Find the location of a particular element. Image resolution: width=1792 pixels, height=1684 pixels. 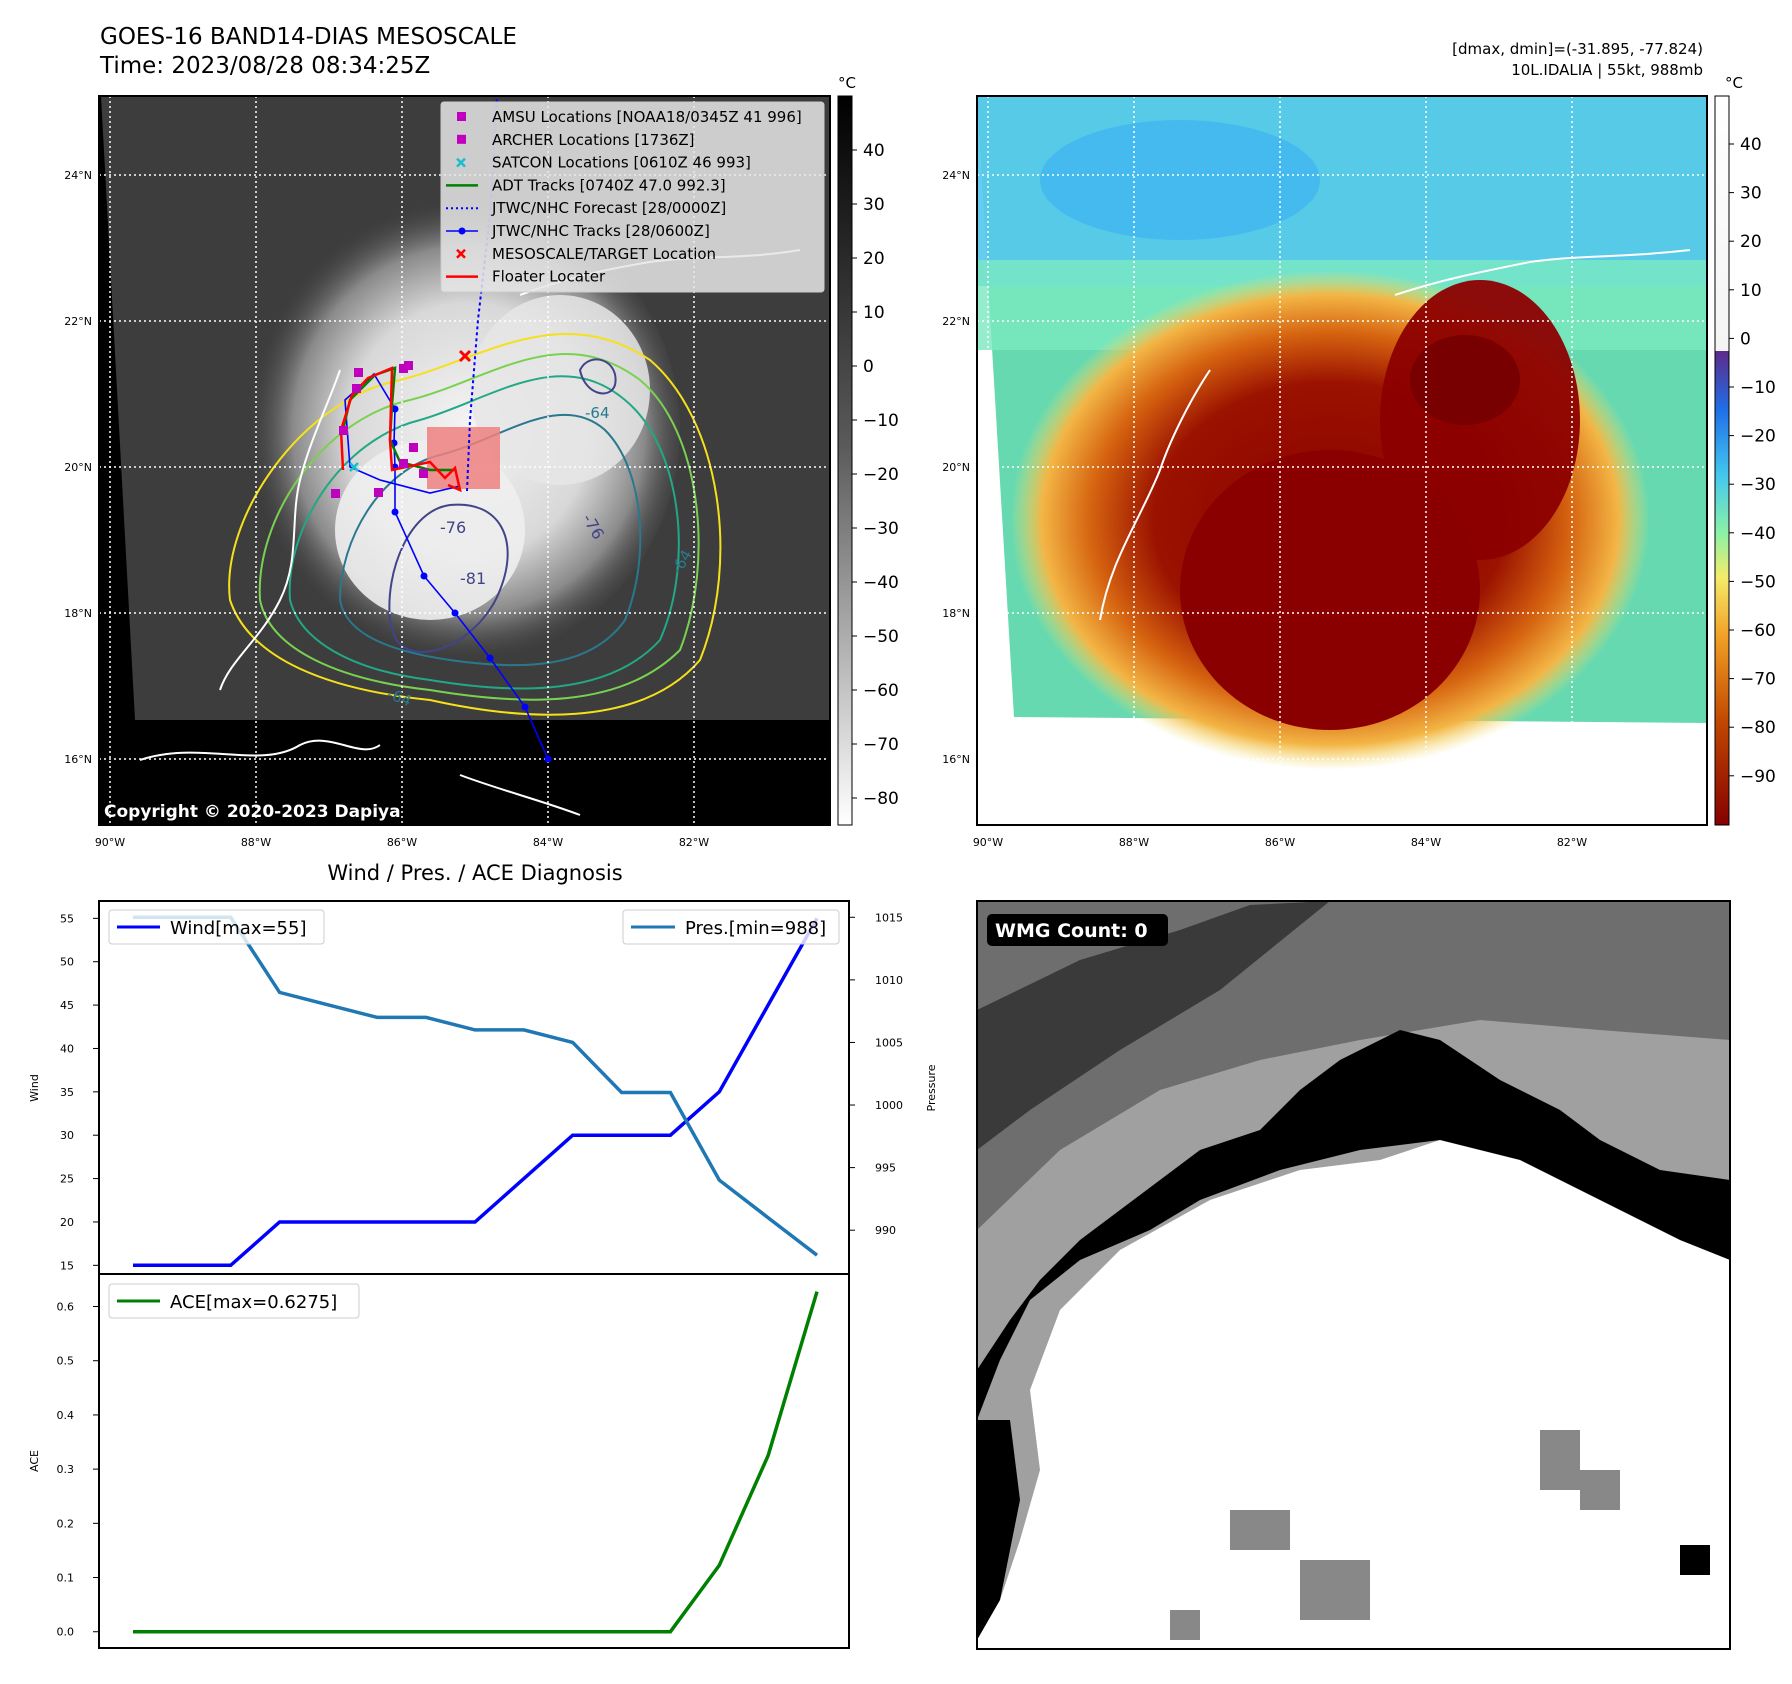

ir-colorbar: °C 40 30 20 10 0 −10 −20 −30 −40 −50 −60 −70 −80 is located at coordinates (868, 450).